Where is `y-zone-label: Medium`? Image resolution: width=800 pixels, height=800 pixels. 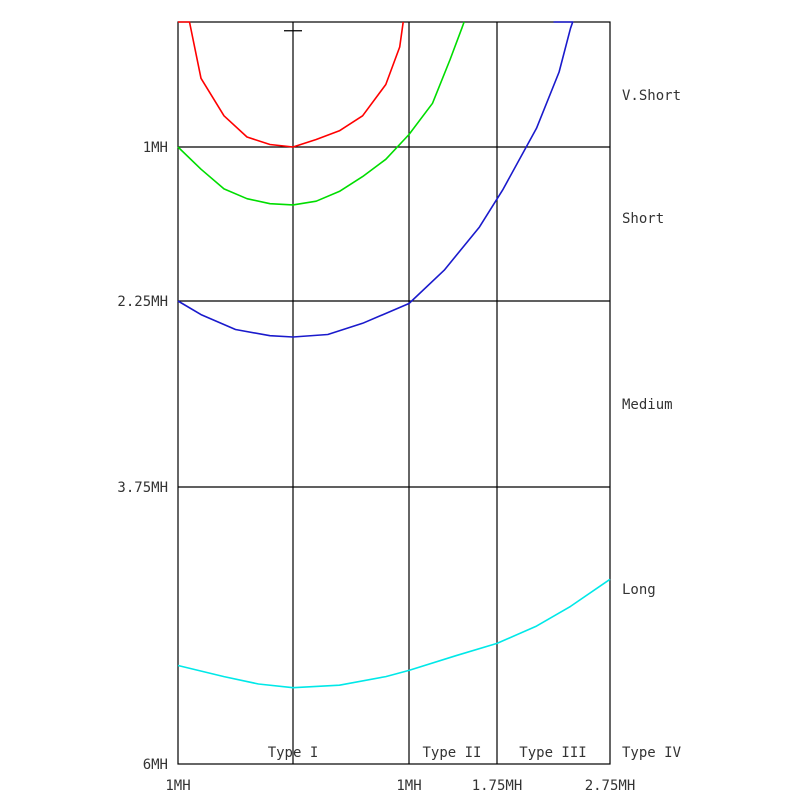
y-zone-label: Medium is located at coordinates (647, 405).